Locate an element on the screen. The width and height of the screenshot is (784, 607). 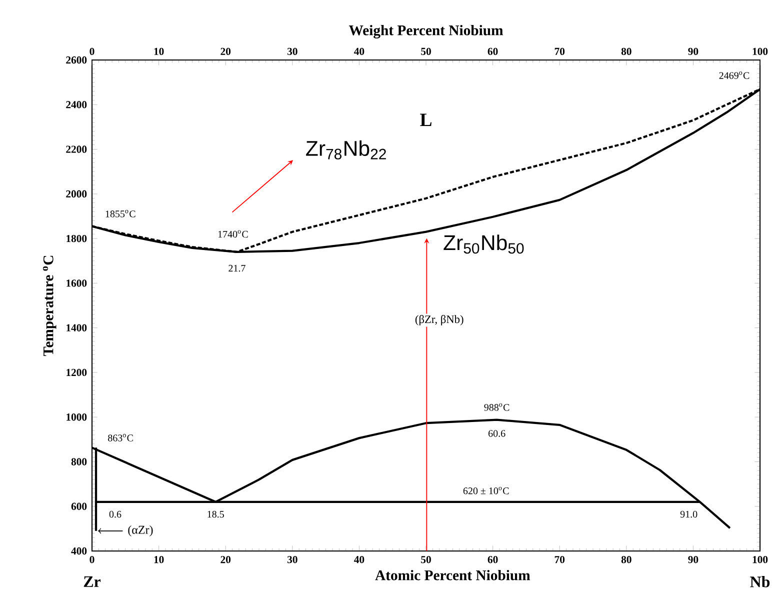
annotation: (αZr) is located at coordinates (140, 530).